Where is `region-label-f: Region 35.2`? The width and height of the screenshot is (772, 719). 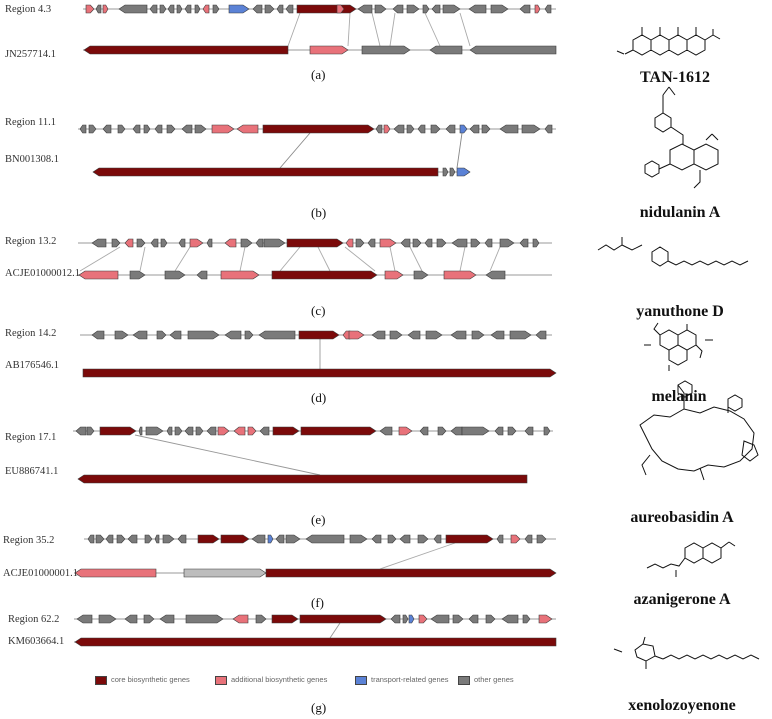 region-label-f: Region 35.2 is located at coordinates (29, 540).